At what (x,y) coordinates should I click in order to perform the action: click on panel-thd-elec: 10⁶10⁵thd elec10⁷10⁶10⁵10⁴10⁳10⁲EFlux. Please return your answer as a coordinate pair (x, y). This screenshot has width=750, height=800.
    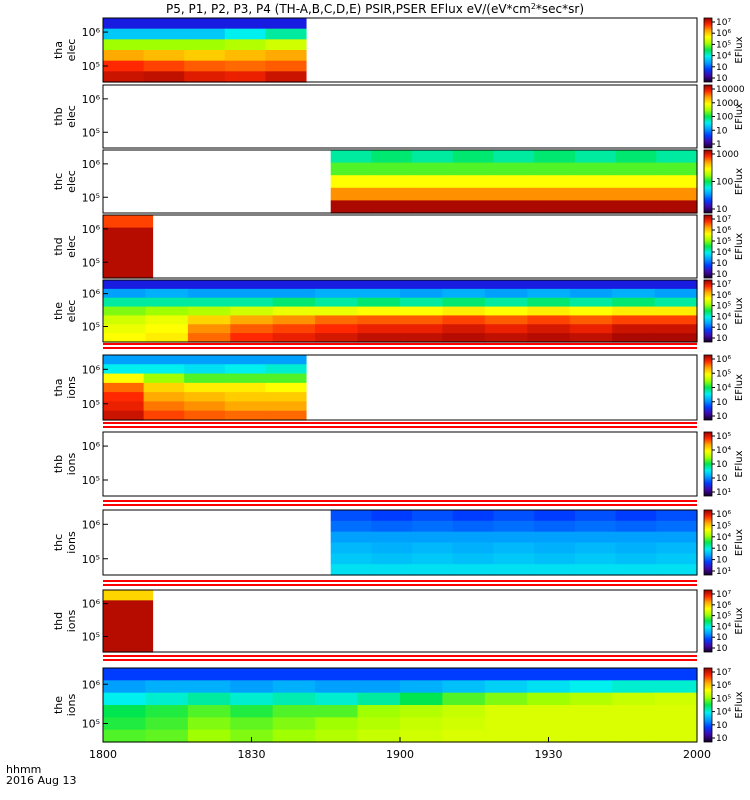
    Looking at the image, I should click on (398, 247).